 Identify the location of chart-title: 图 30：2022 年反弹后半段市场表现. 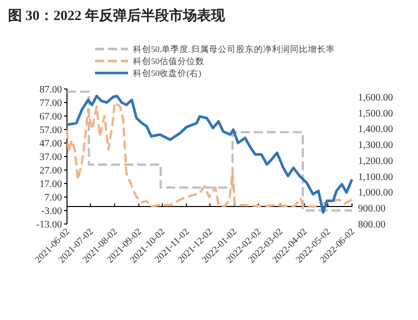
(117, 15).